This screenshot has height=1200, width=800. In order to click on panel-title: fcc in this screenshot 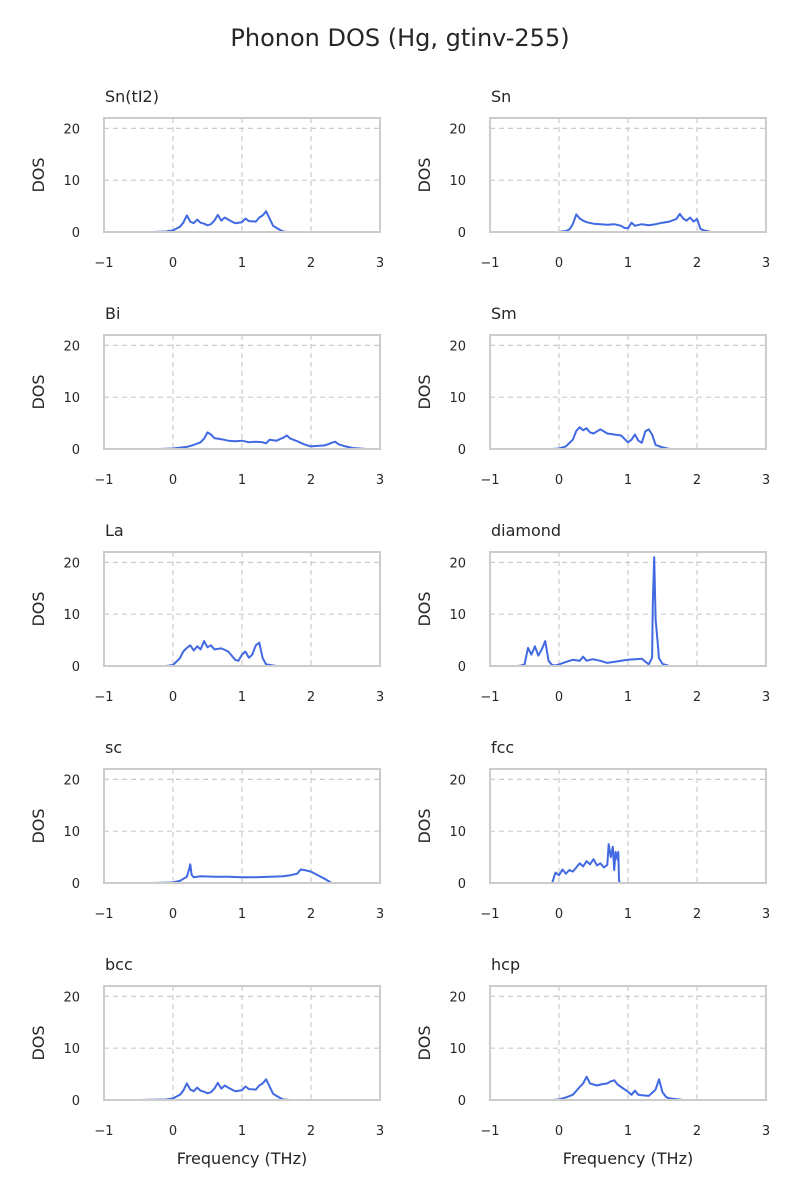, I will do `click(502, 747)`.